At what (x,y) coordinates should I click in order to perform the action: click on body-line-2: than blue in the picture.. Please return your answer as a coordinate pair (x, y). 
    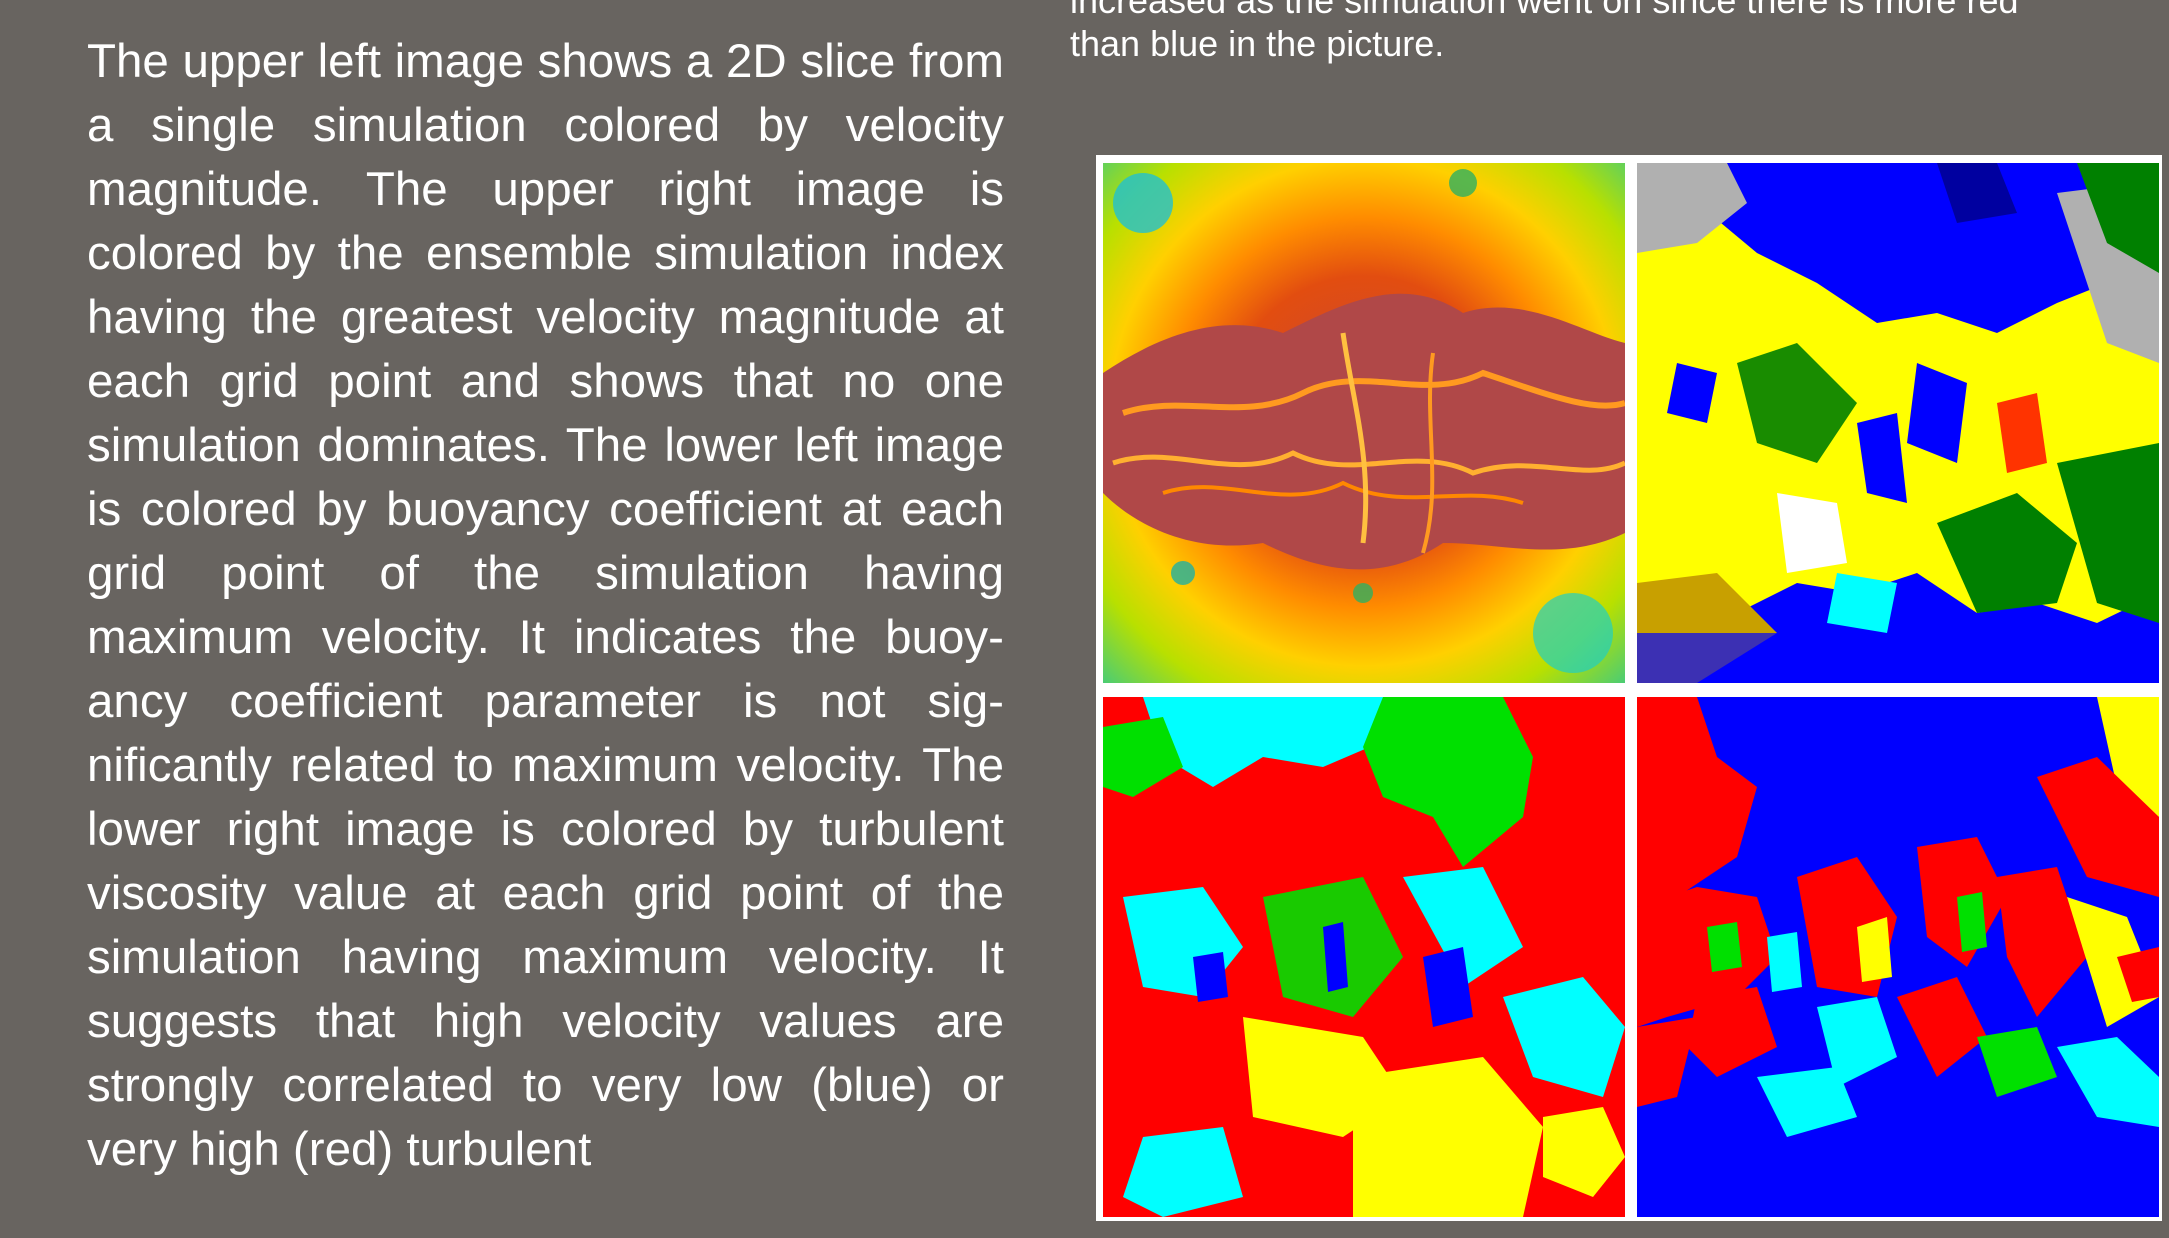
    Looking at the image, I should click on (1257, 43).